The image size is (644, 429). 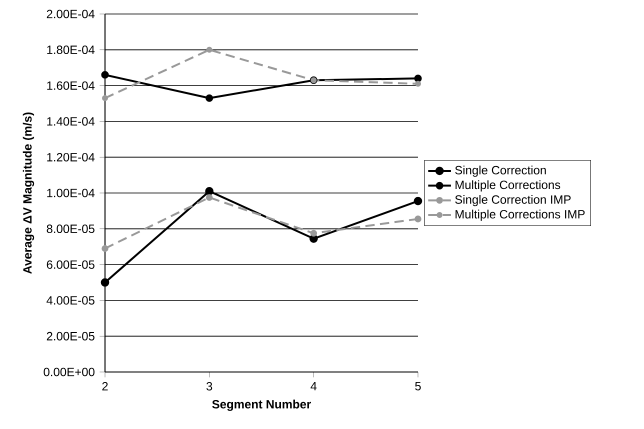 I want to click on legend-label: Multiple Corrections IMP, so click(x=520, y=215).